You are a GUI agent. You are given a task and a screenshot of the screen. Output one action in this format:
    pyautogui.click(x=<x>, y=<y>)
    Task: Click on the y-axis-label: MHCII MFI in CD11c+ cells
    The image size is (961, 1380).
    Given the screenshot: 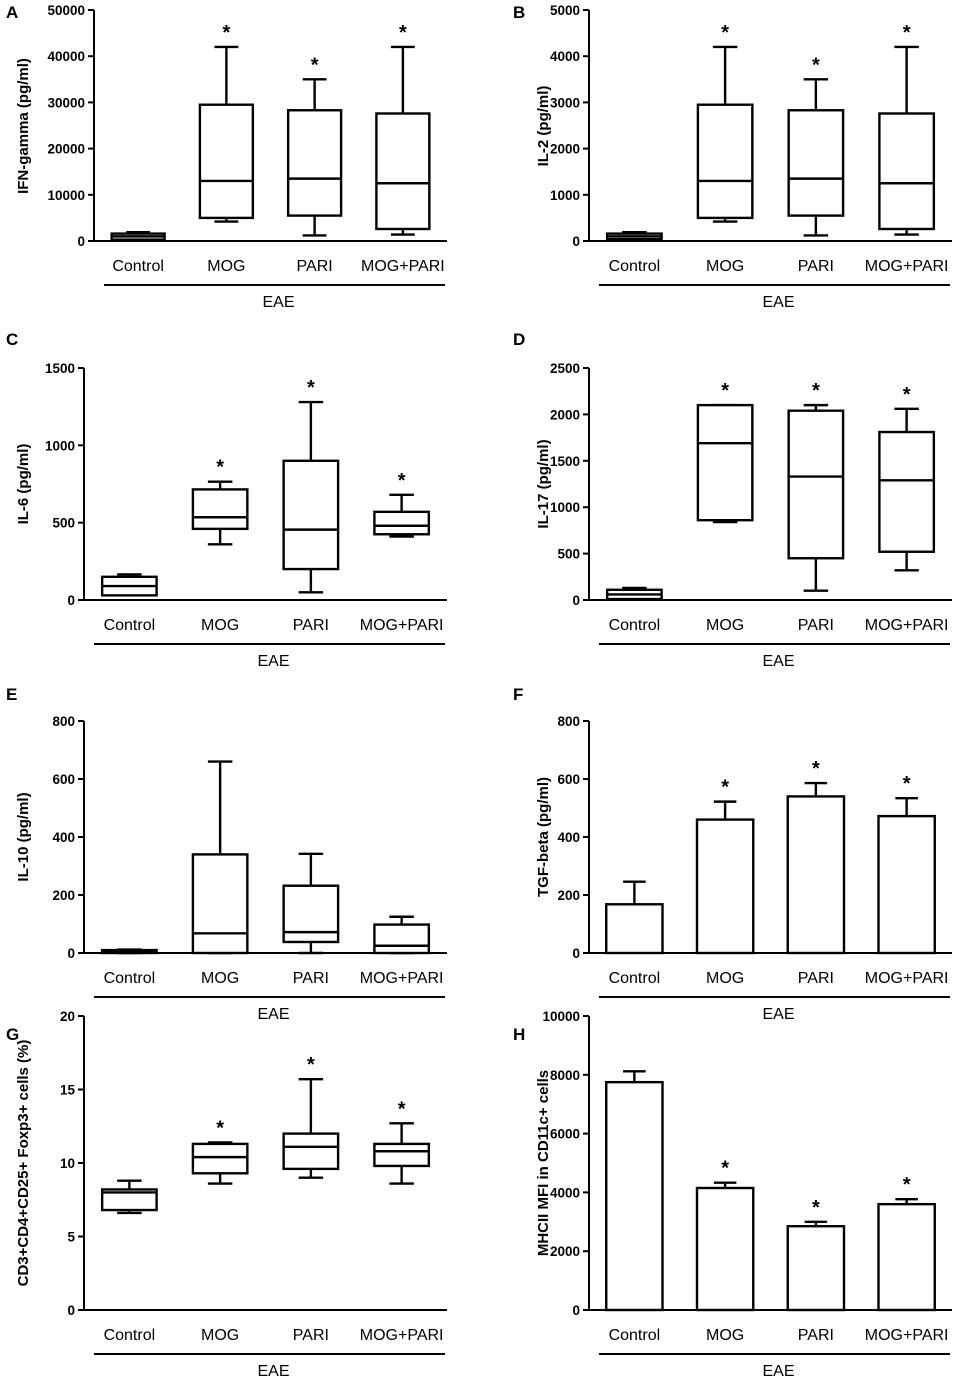 What is the action you would take?
    pyautogui.click(x=543, y=1163)
    